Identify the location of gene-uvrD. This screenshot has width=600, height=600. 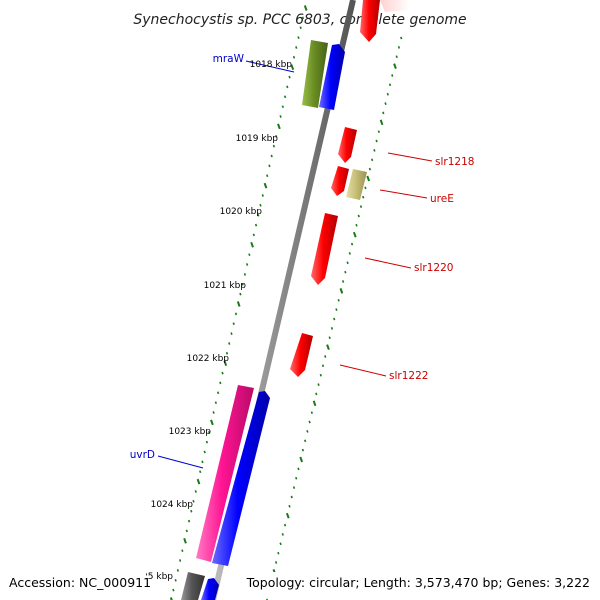
(225, 473).